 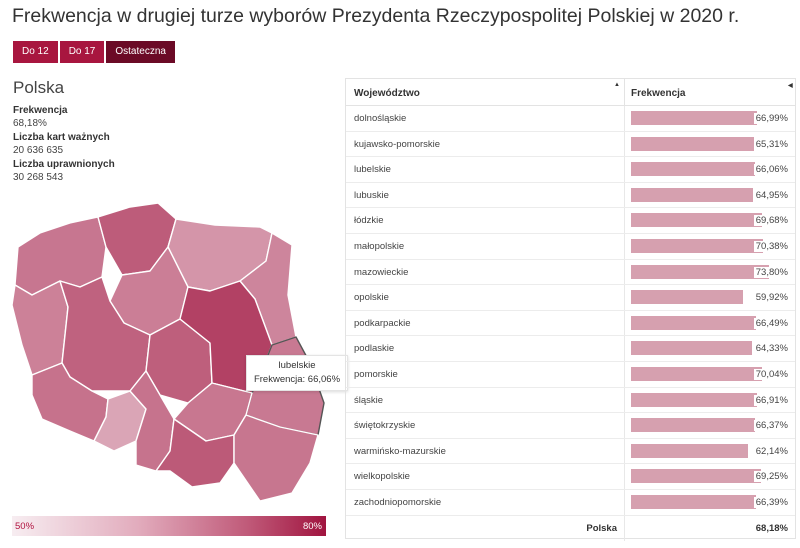 I want to click on row-name: lubelskie, so click(x=372, y=170).